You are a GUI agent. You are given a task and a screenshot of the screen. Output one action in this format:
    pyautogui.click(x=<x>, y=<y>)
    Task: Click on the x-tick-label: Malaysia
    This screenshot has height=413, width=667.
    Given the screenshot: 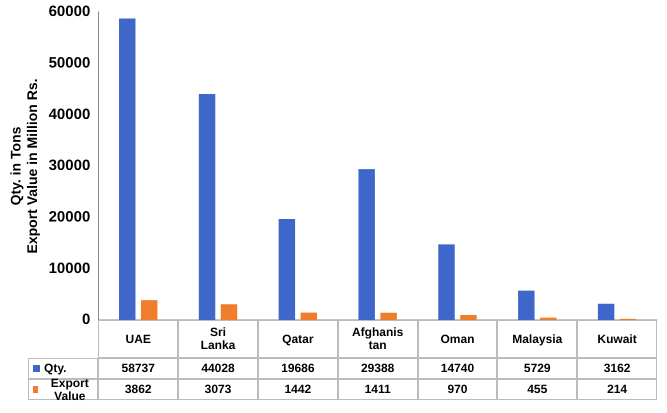 What is the action you would take?
    pyautogui.click(x=537, y=339)
    